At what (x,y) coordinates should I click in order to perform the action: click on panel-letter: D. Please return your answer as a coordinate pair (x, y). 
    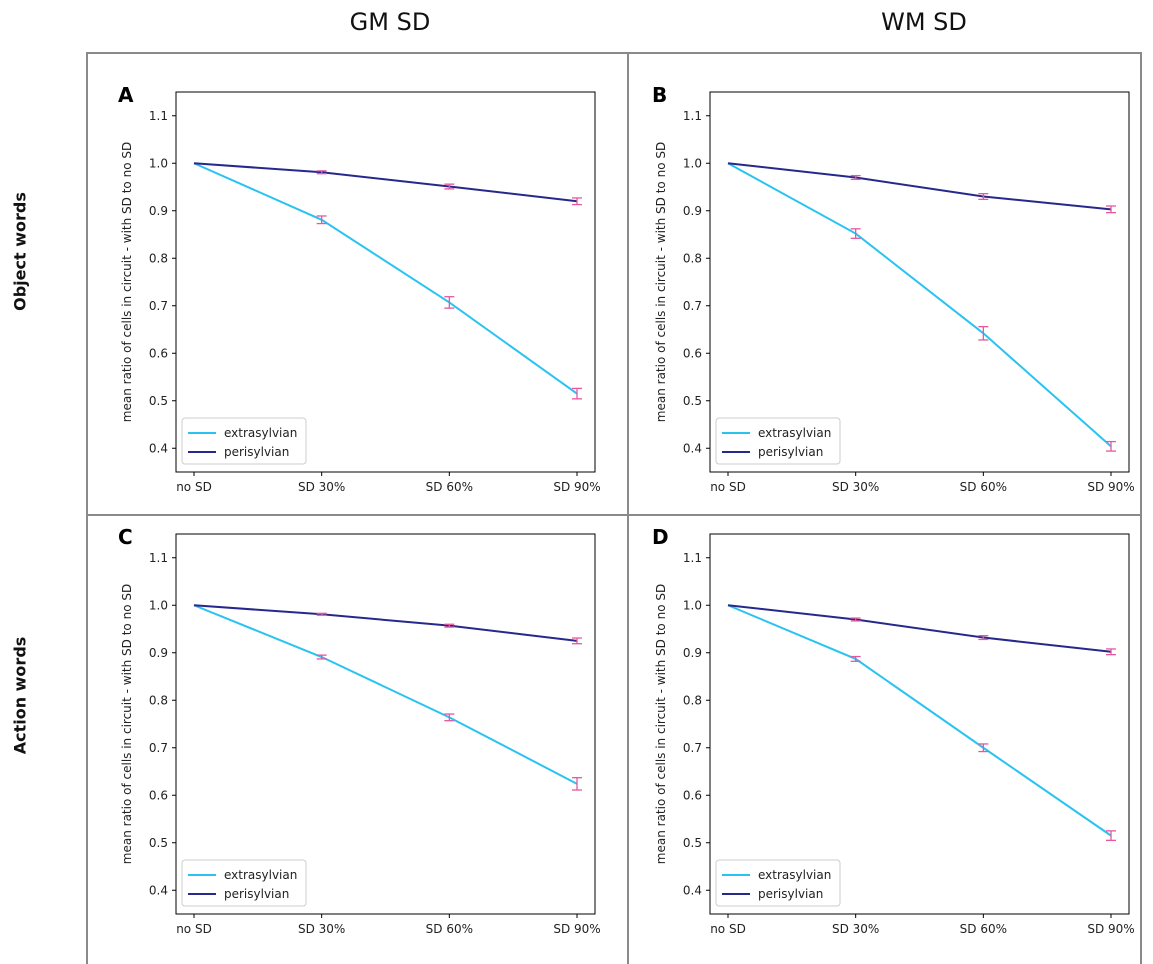
    Looking at the image, I should click on (660, 537).